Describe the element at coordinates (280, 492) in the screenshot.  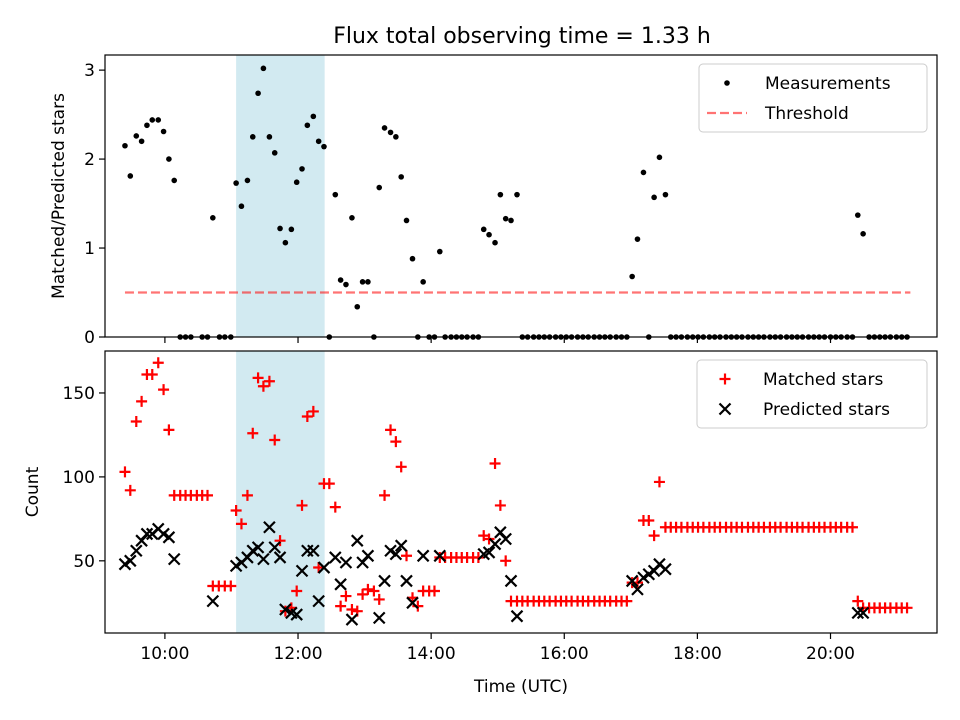
I see `highlight-span` at that location.